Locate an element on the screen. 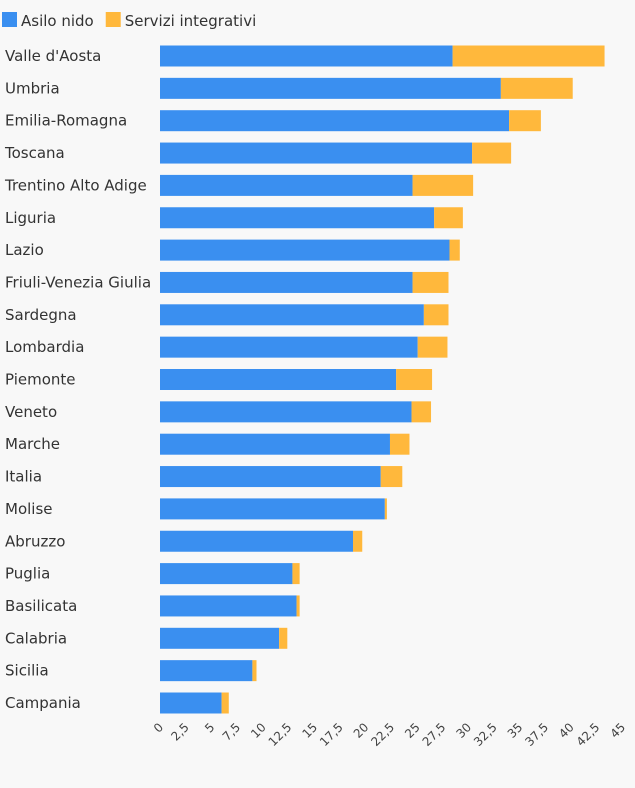 This screenshot has height=788, width=635. category-label: Sicilia is located at coordinates (27, 671).